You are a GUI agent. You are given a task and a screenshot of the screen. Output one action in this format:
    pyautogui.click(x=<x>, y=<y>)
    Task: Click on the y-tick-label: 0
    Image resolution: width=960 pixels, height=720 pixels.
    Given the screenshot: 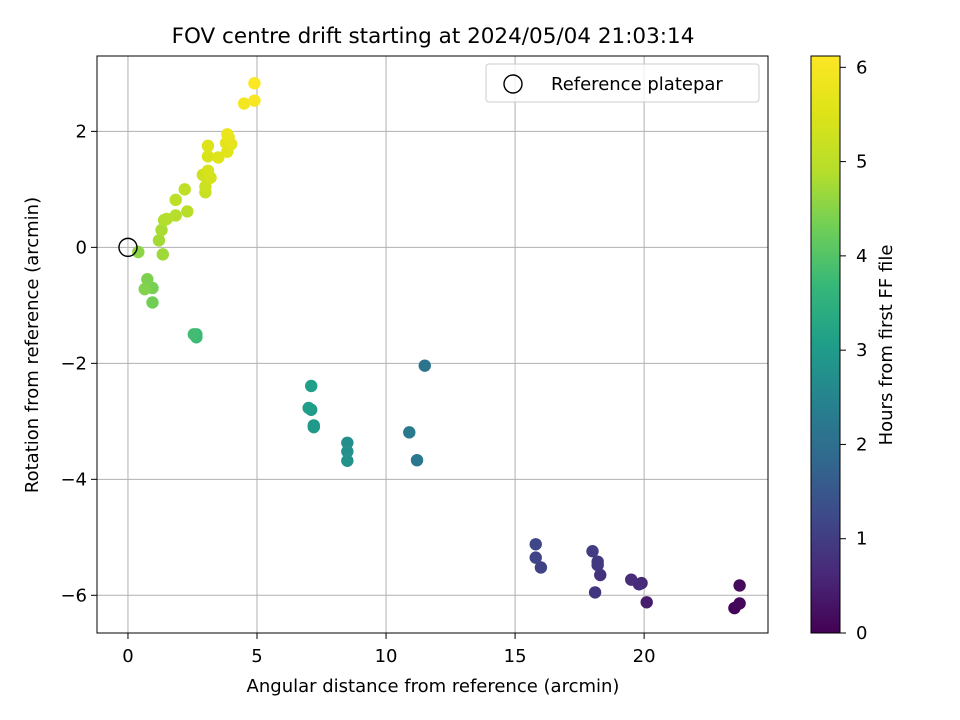 What is the action you would take?
    pyautogui.click(x=81, y=247)
    